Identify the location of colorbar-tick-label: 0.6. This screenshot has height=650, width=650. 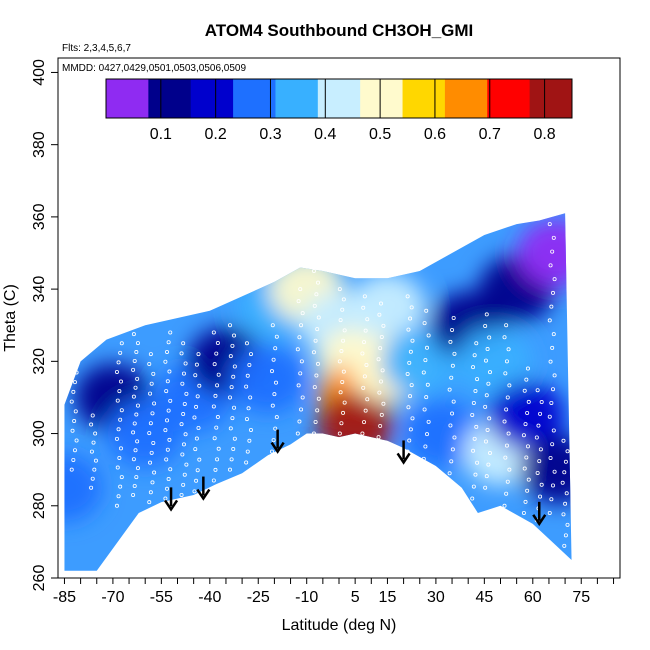
(435, 134).